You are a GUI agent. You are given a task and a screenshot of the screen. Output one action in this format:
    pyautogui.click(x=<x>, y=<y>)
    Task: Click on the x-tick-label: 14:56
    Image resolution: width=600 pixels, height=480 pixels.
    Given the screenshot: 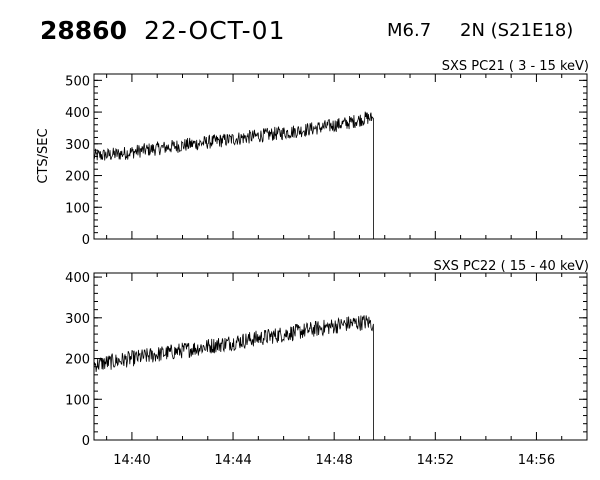 What is the action you would take?
    pyautogui.click(x=536, y=460)
    